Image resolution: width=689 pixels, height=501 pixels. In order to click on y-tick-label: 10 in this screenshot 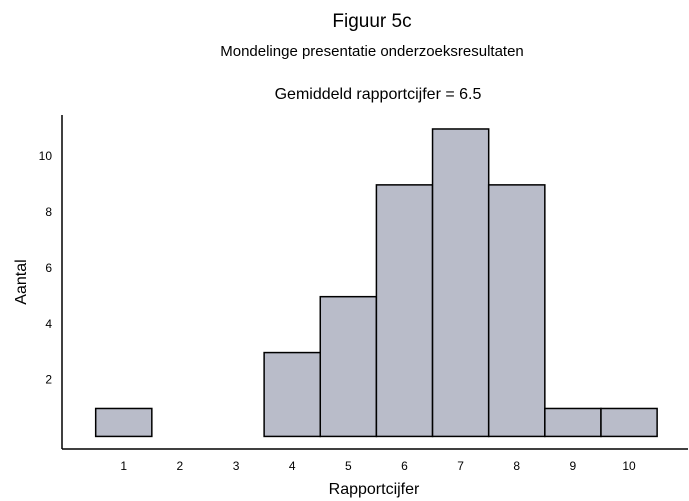, I will do `click(46, 156)`.